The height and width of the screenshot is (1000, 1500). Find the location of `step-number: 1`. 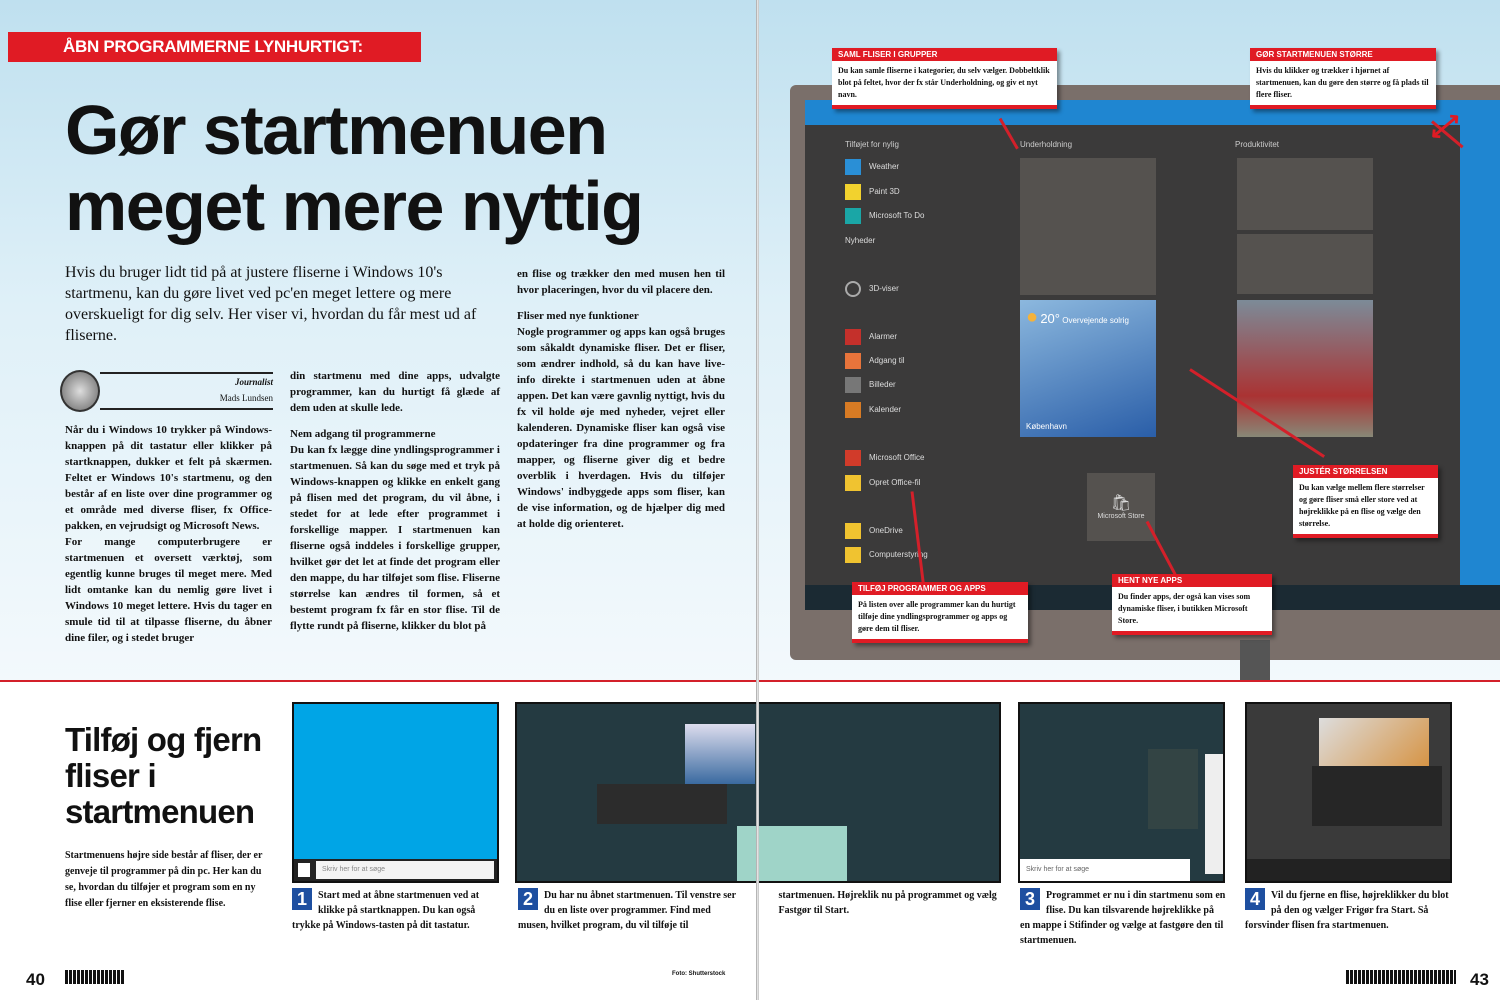

step-number: 1 is located at coordinates (302, 899).